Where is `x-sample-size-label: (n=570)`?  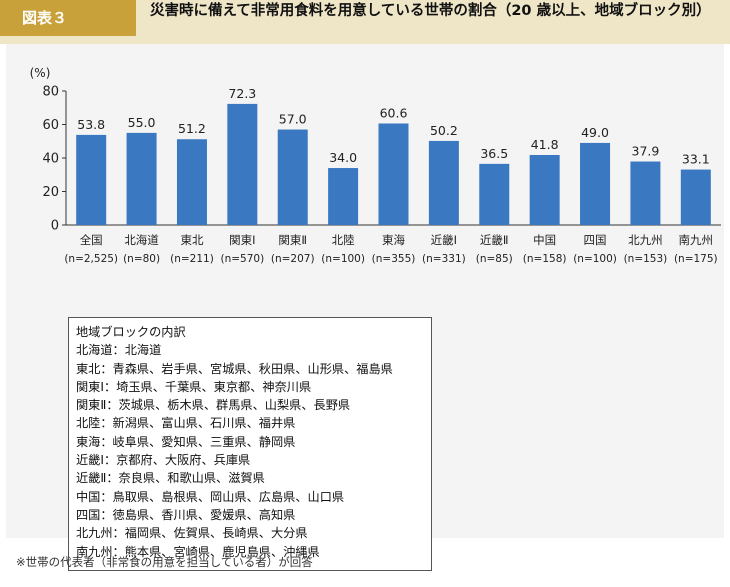
x-sample-size-label: (n=570) is located at coordinates (243, 259).